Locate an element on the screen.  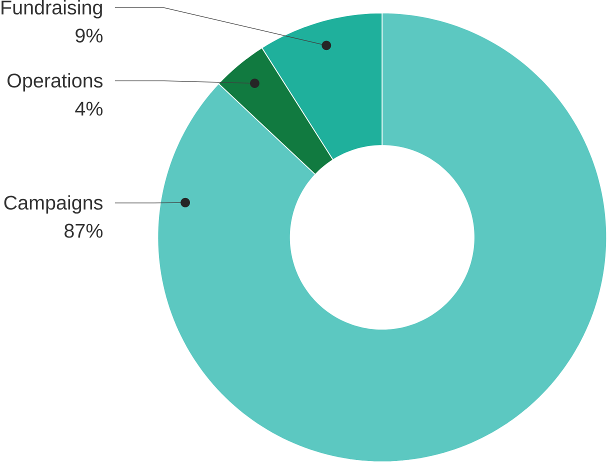
data-label: 4% is located at coordinates (89, 109).